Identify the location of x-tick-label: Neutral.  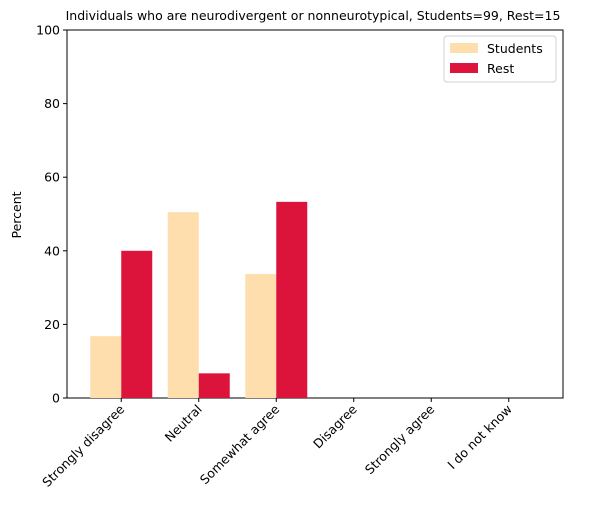
(183, 423).